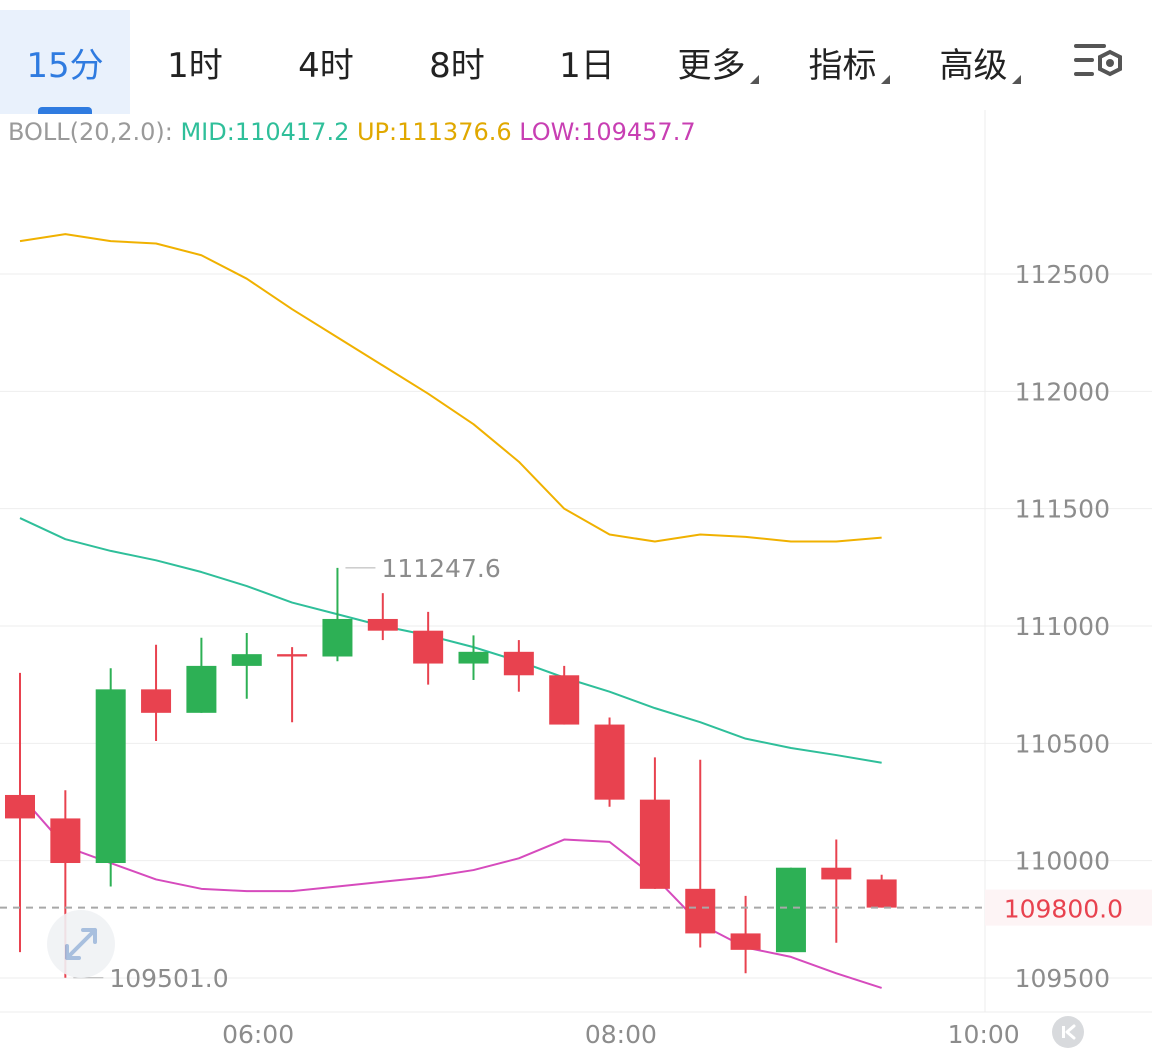 This screenshot has width=1152, height=1061. Describe the element at coordinates (434, 132) in the screenshot. I see `boll-up-value: UP:111376.6` at that location.